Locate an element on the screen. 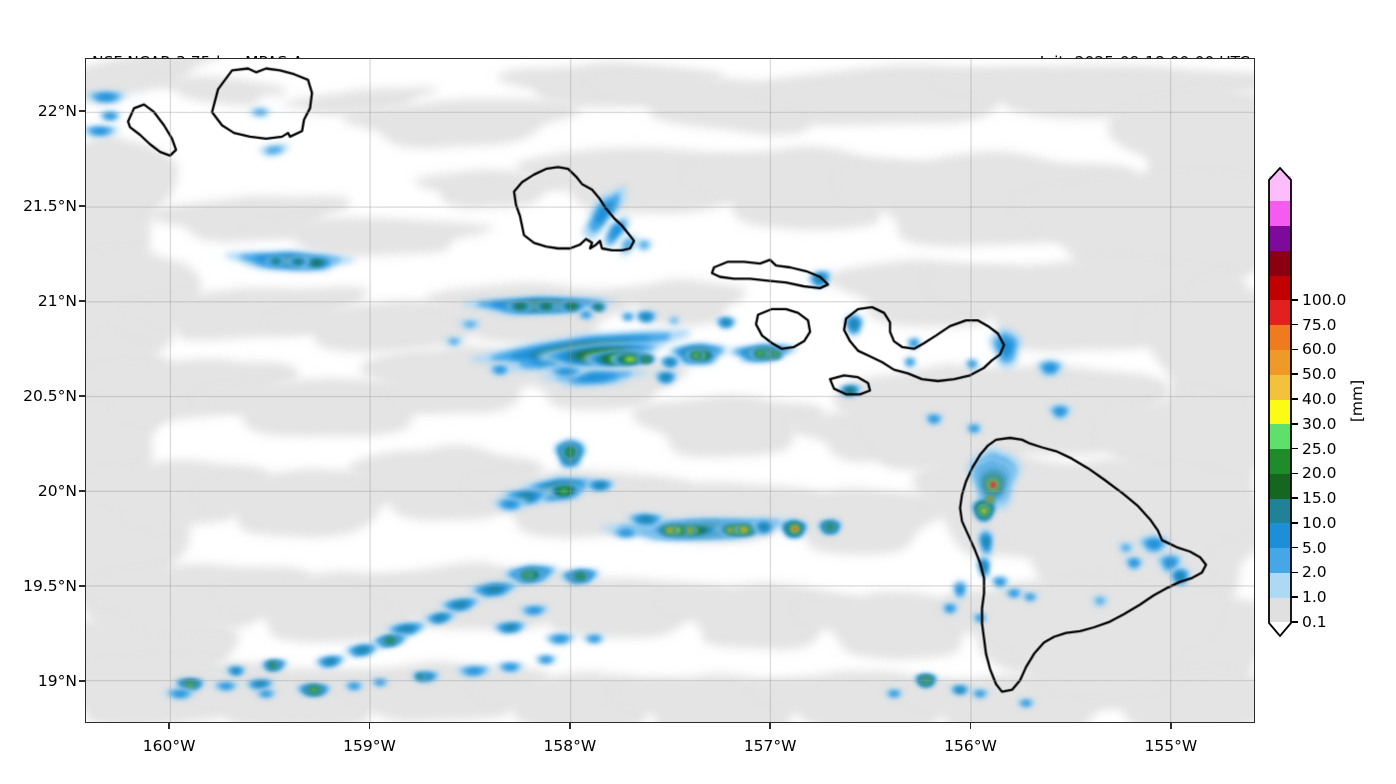 This screenshot has height=784, width=1396. colorbar-tick-label: 40.0 is located at coordinates (1319, 399).